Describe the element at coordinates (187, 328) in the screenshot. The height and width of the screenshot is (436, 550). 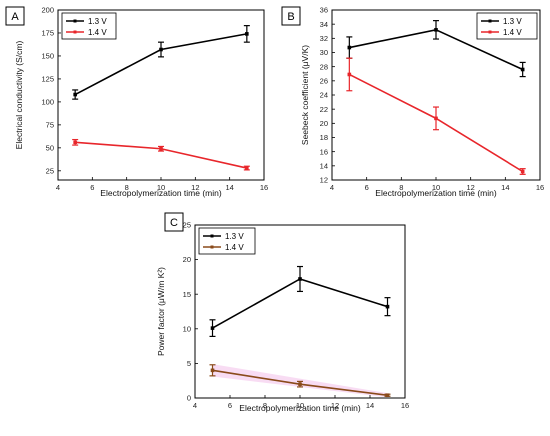
I see `y-tick-label: 10` at that location.